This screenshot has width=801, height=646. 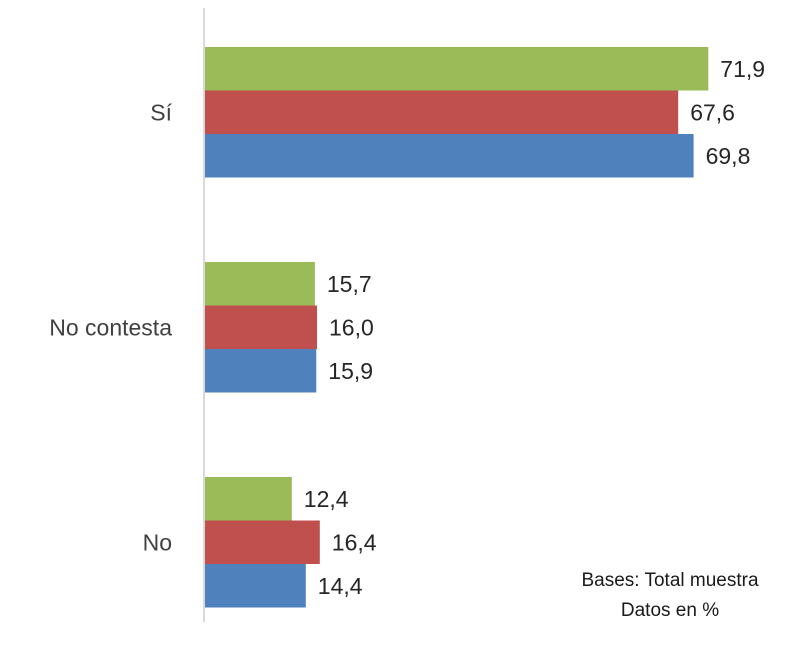 I want to click on value-label-si-series-2: 67,6, so click(x=712, y=112).